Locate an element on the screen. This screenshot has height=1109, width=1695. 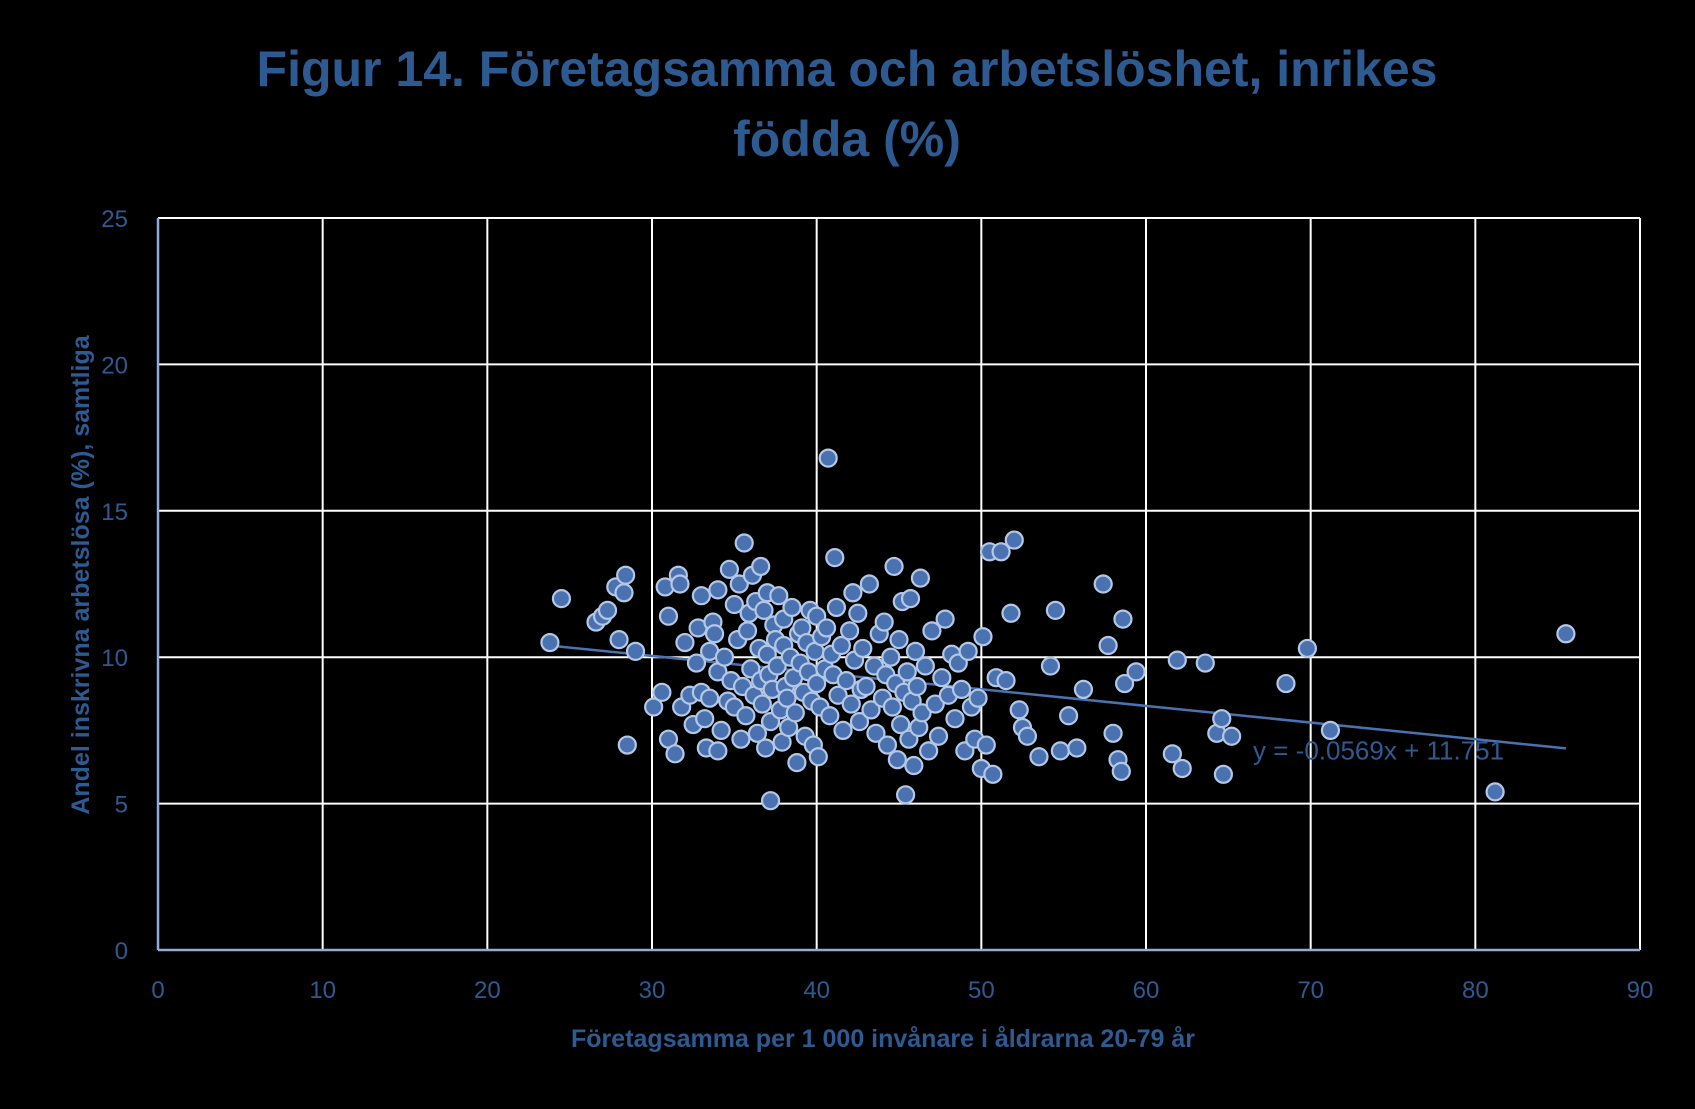
y-axis-label: Andel inskrivna arbetslösa (%), samtliga is located at coordinates (81, 574).